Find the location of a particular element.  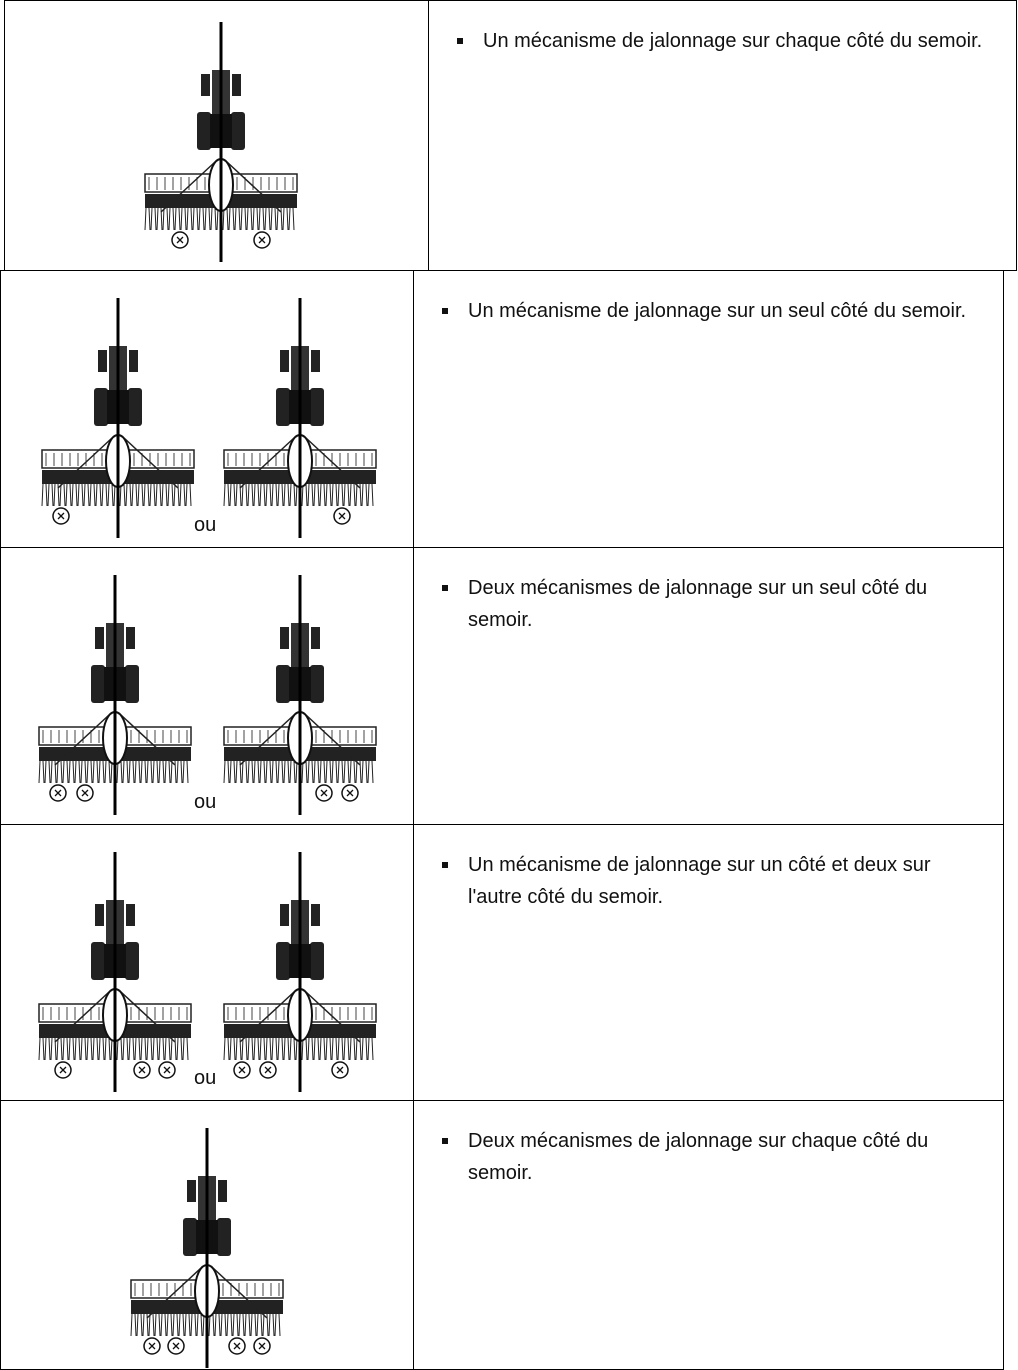

tractor-seeder is located at coordinates (300, 418).